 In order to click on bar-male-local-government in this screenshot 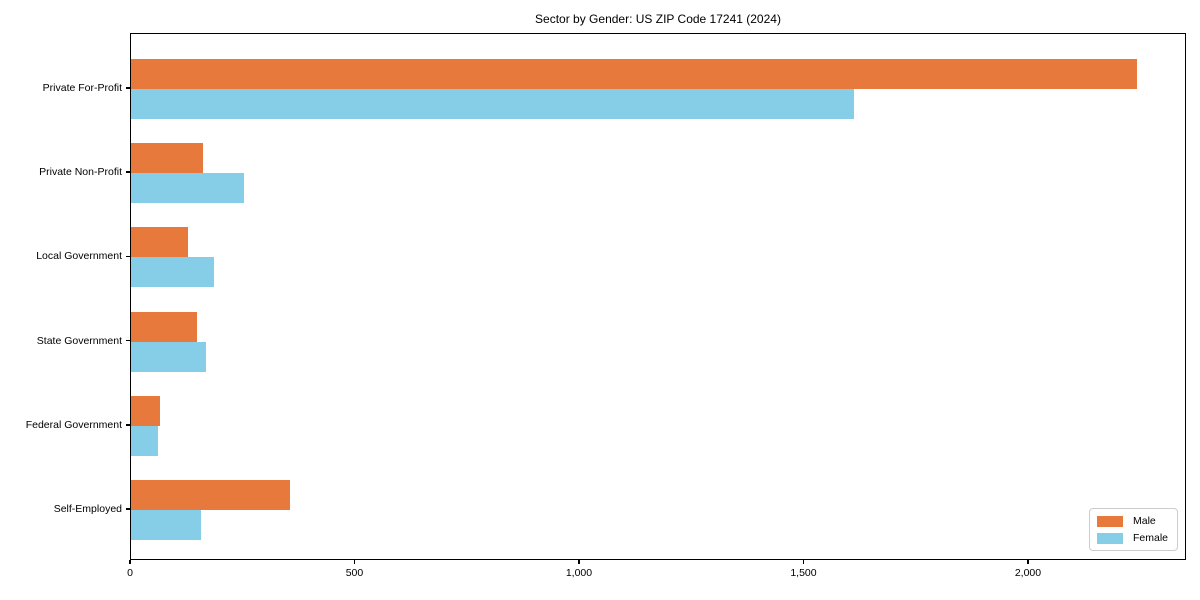, I will do `click(160, 242)`.